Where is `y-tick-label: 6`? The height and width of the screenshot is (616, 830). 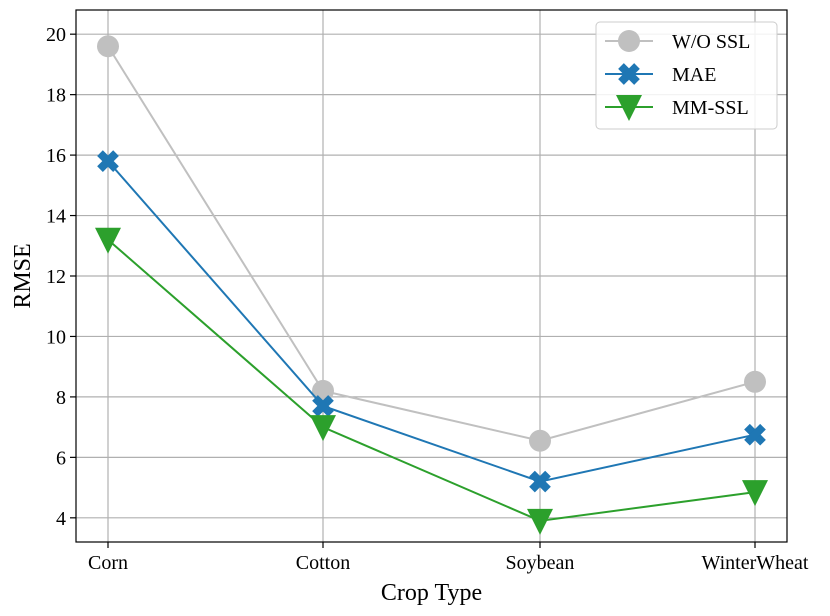 y-tick-label: 6 is located at coordinates (61, 458).